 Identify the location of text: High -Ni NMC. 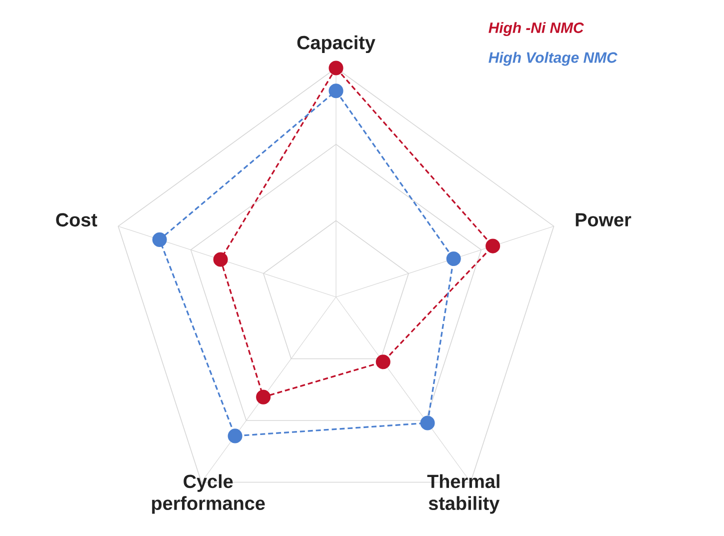
(536, 29).